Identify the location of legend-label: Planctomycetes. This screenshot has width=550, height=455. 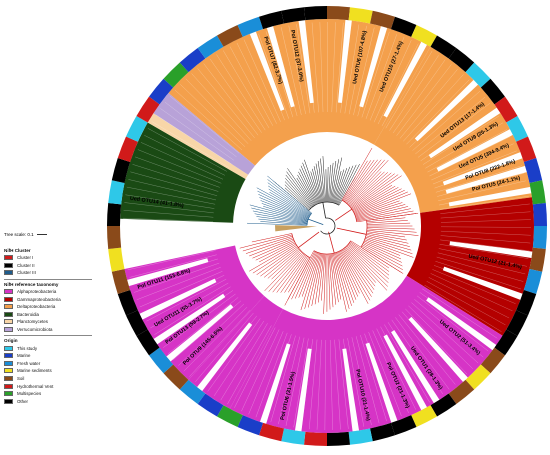
(32, 321).